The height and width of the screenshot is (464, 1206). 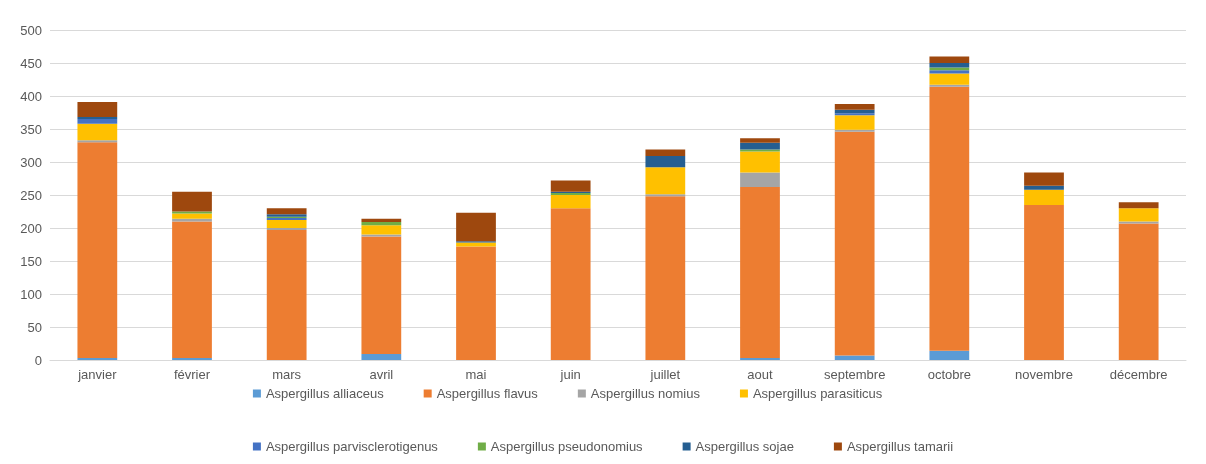 What do you see at coordinates (352, 446) in the screenshot?
I see `legend-label: Aspergillus parvisclerotigenus` at bounding box center [352, 446].